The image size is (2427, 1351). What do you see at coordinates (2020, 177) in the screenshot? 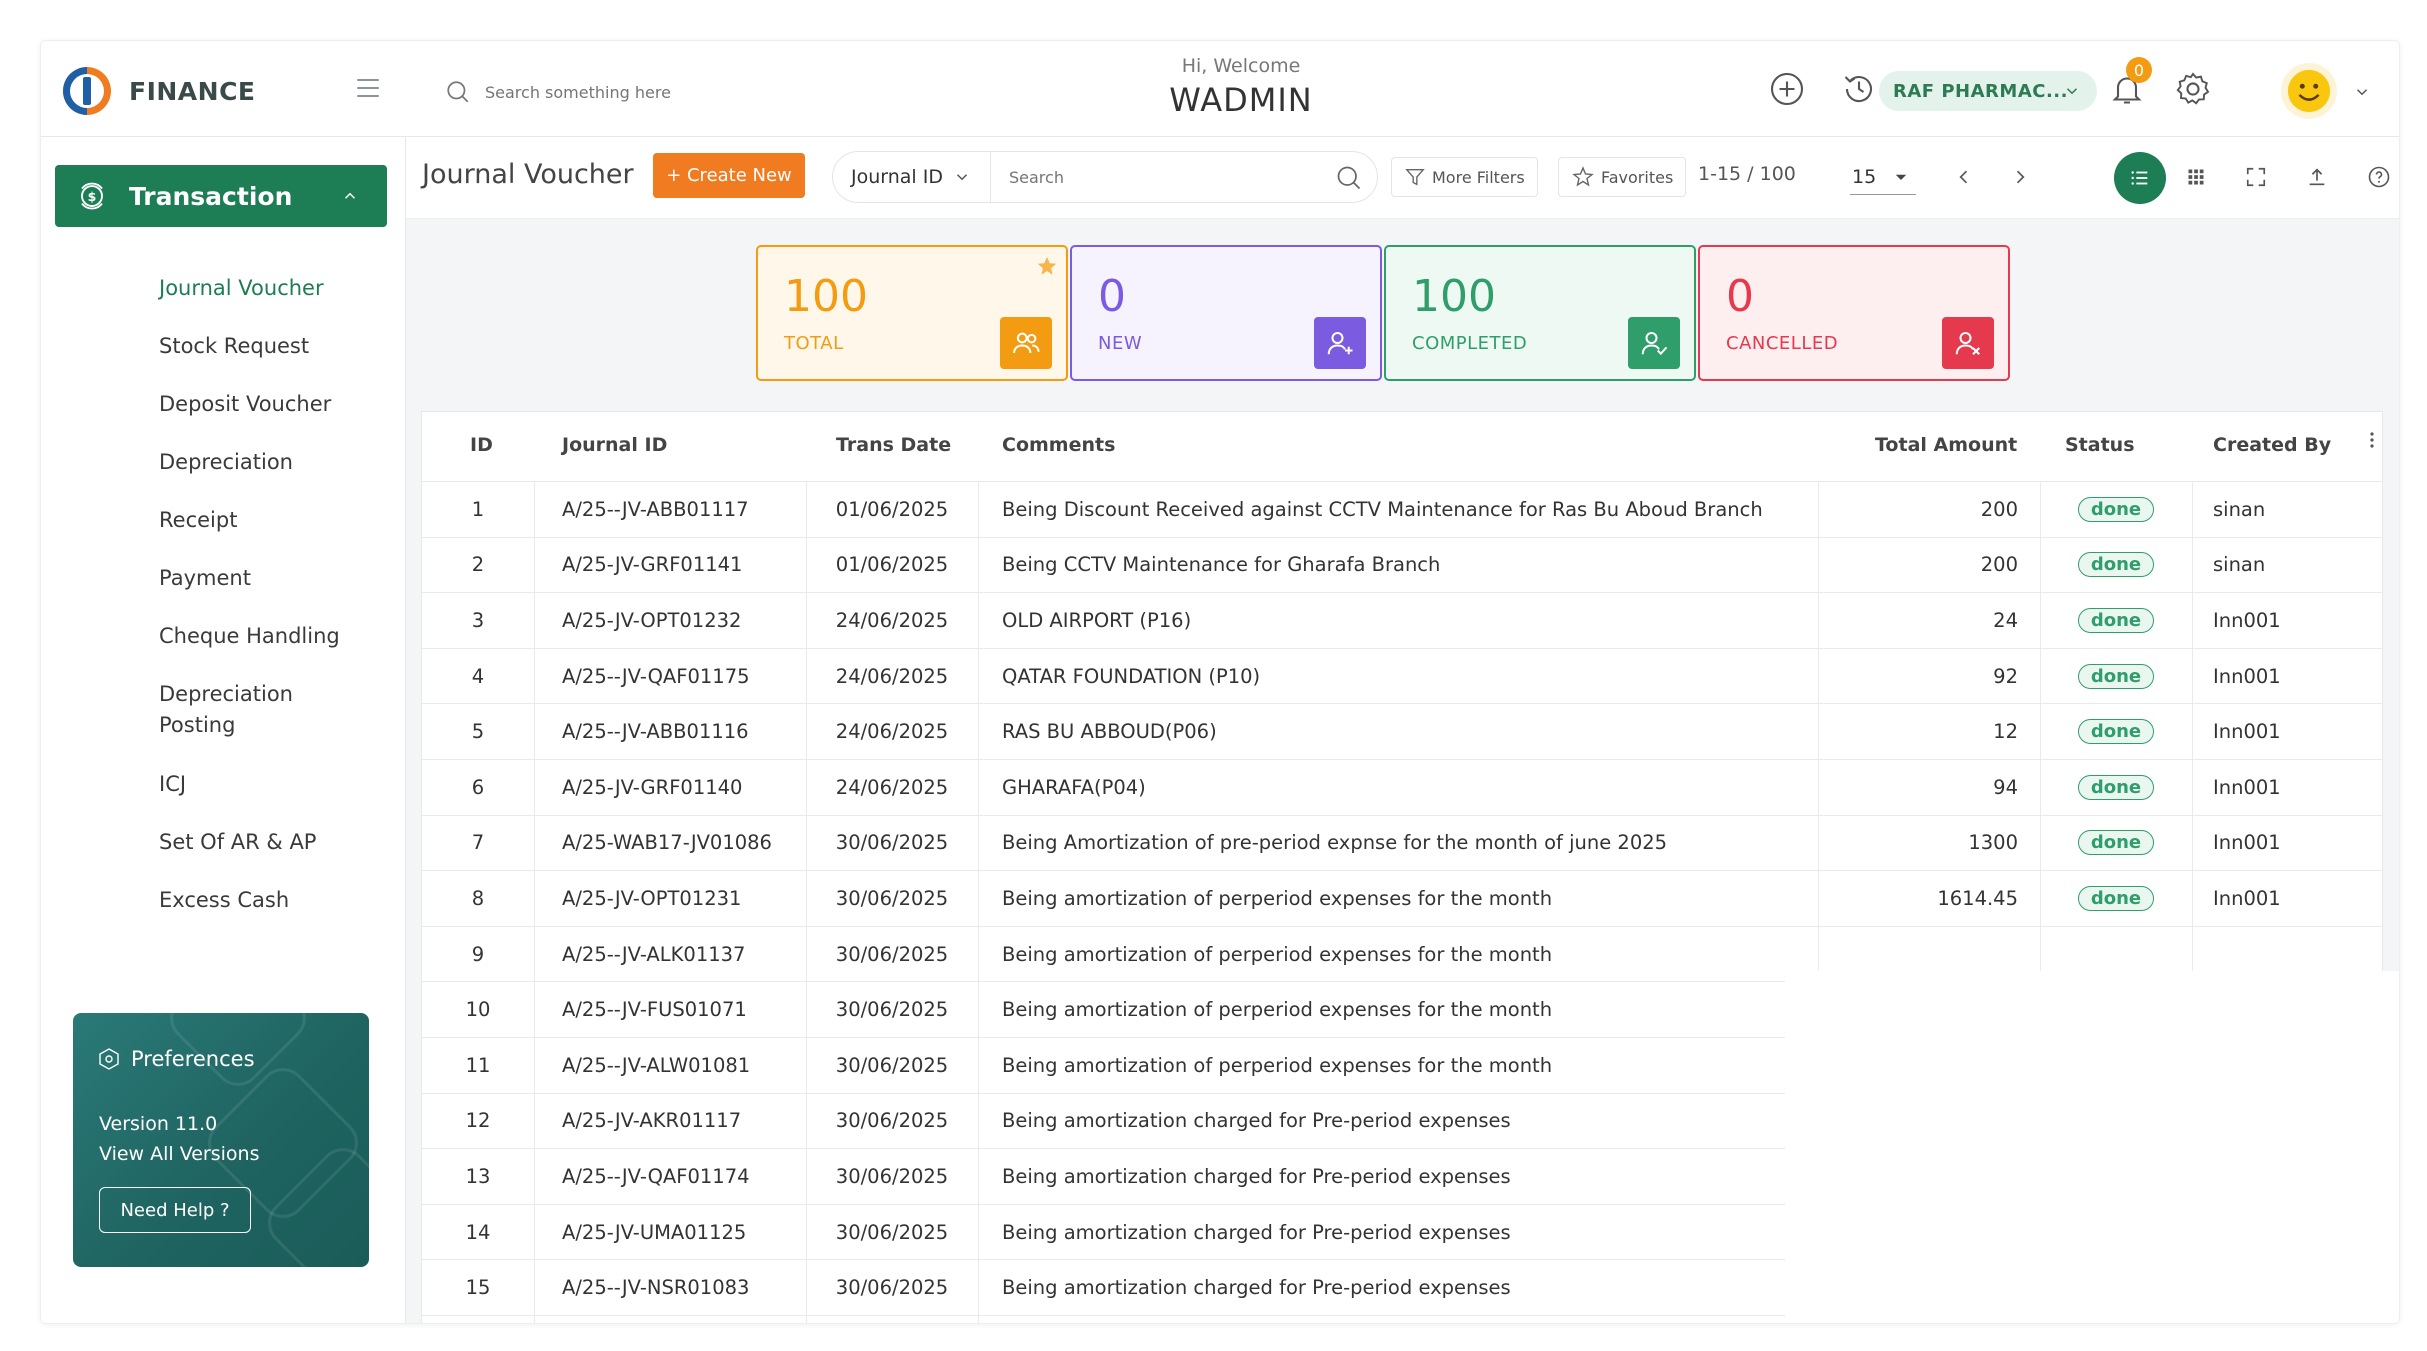
I see `next-page-icon` at bounding box center [2020, 177].